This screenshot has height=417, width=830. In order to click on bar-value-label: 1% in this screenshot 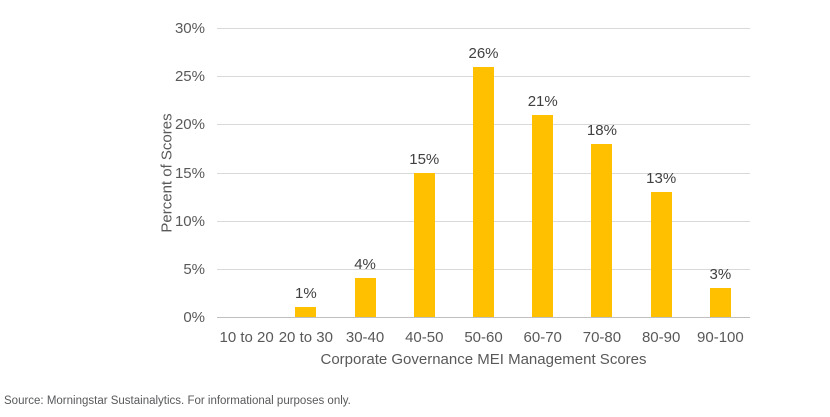, I will do `click(305, 294)`.